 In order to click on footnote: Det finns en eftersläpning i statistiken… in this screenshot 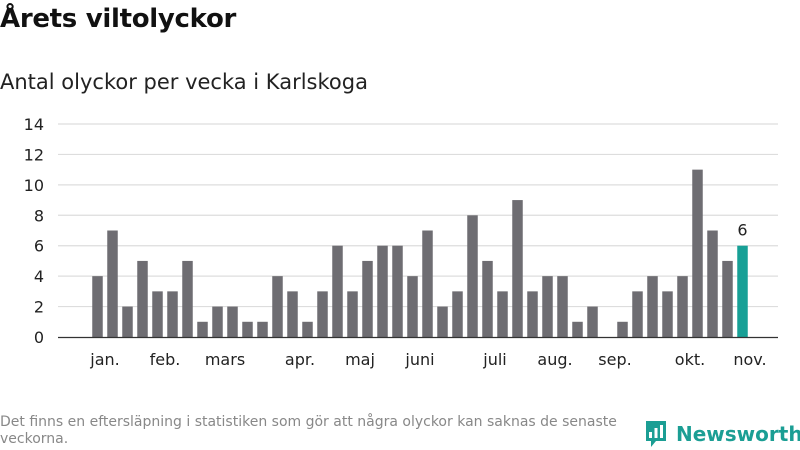, I will do `click(308, 430)`.